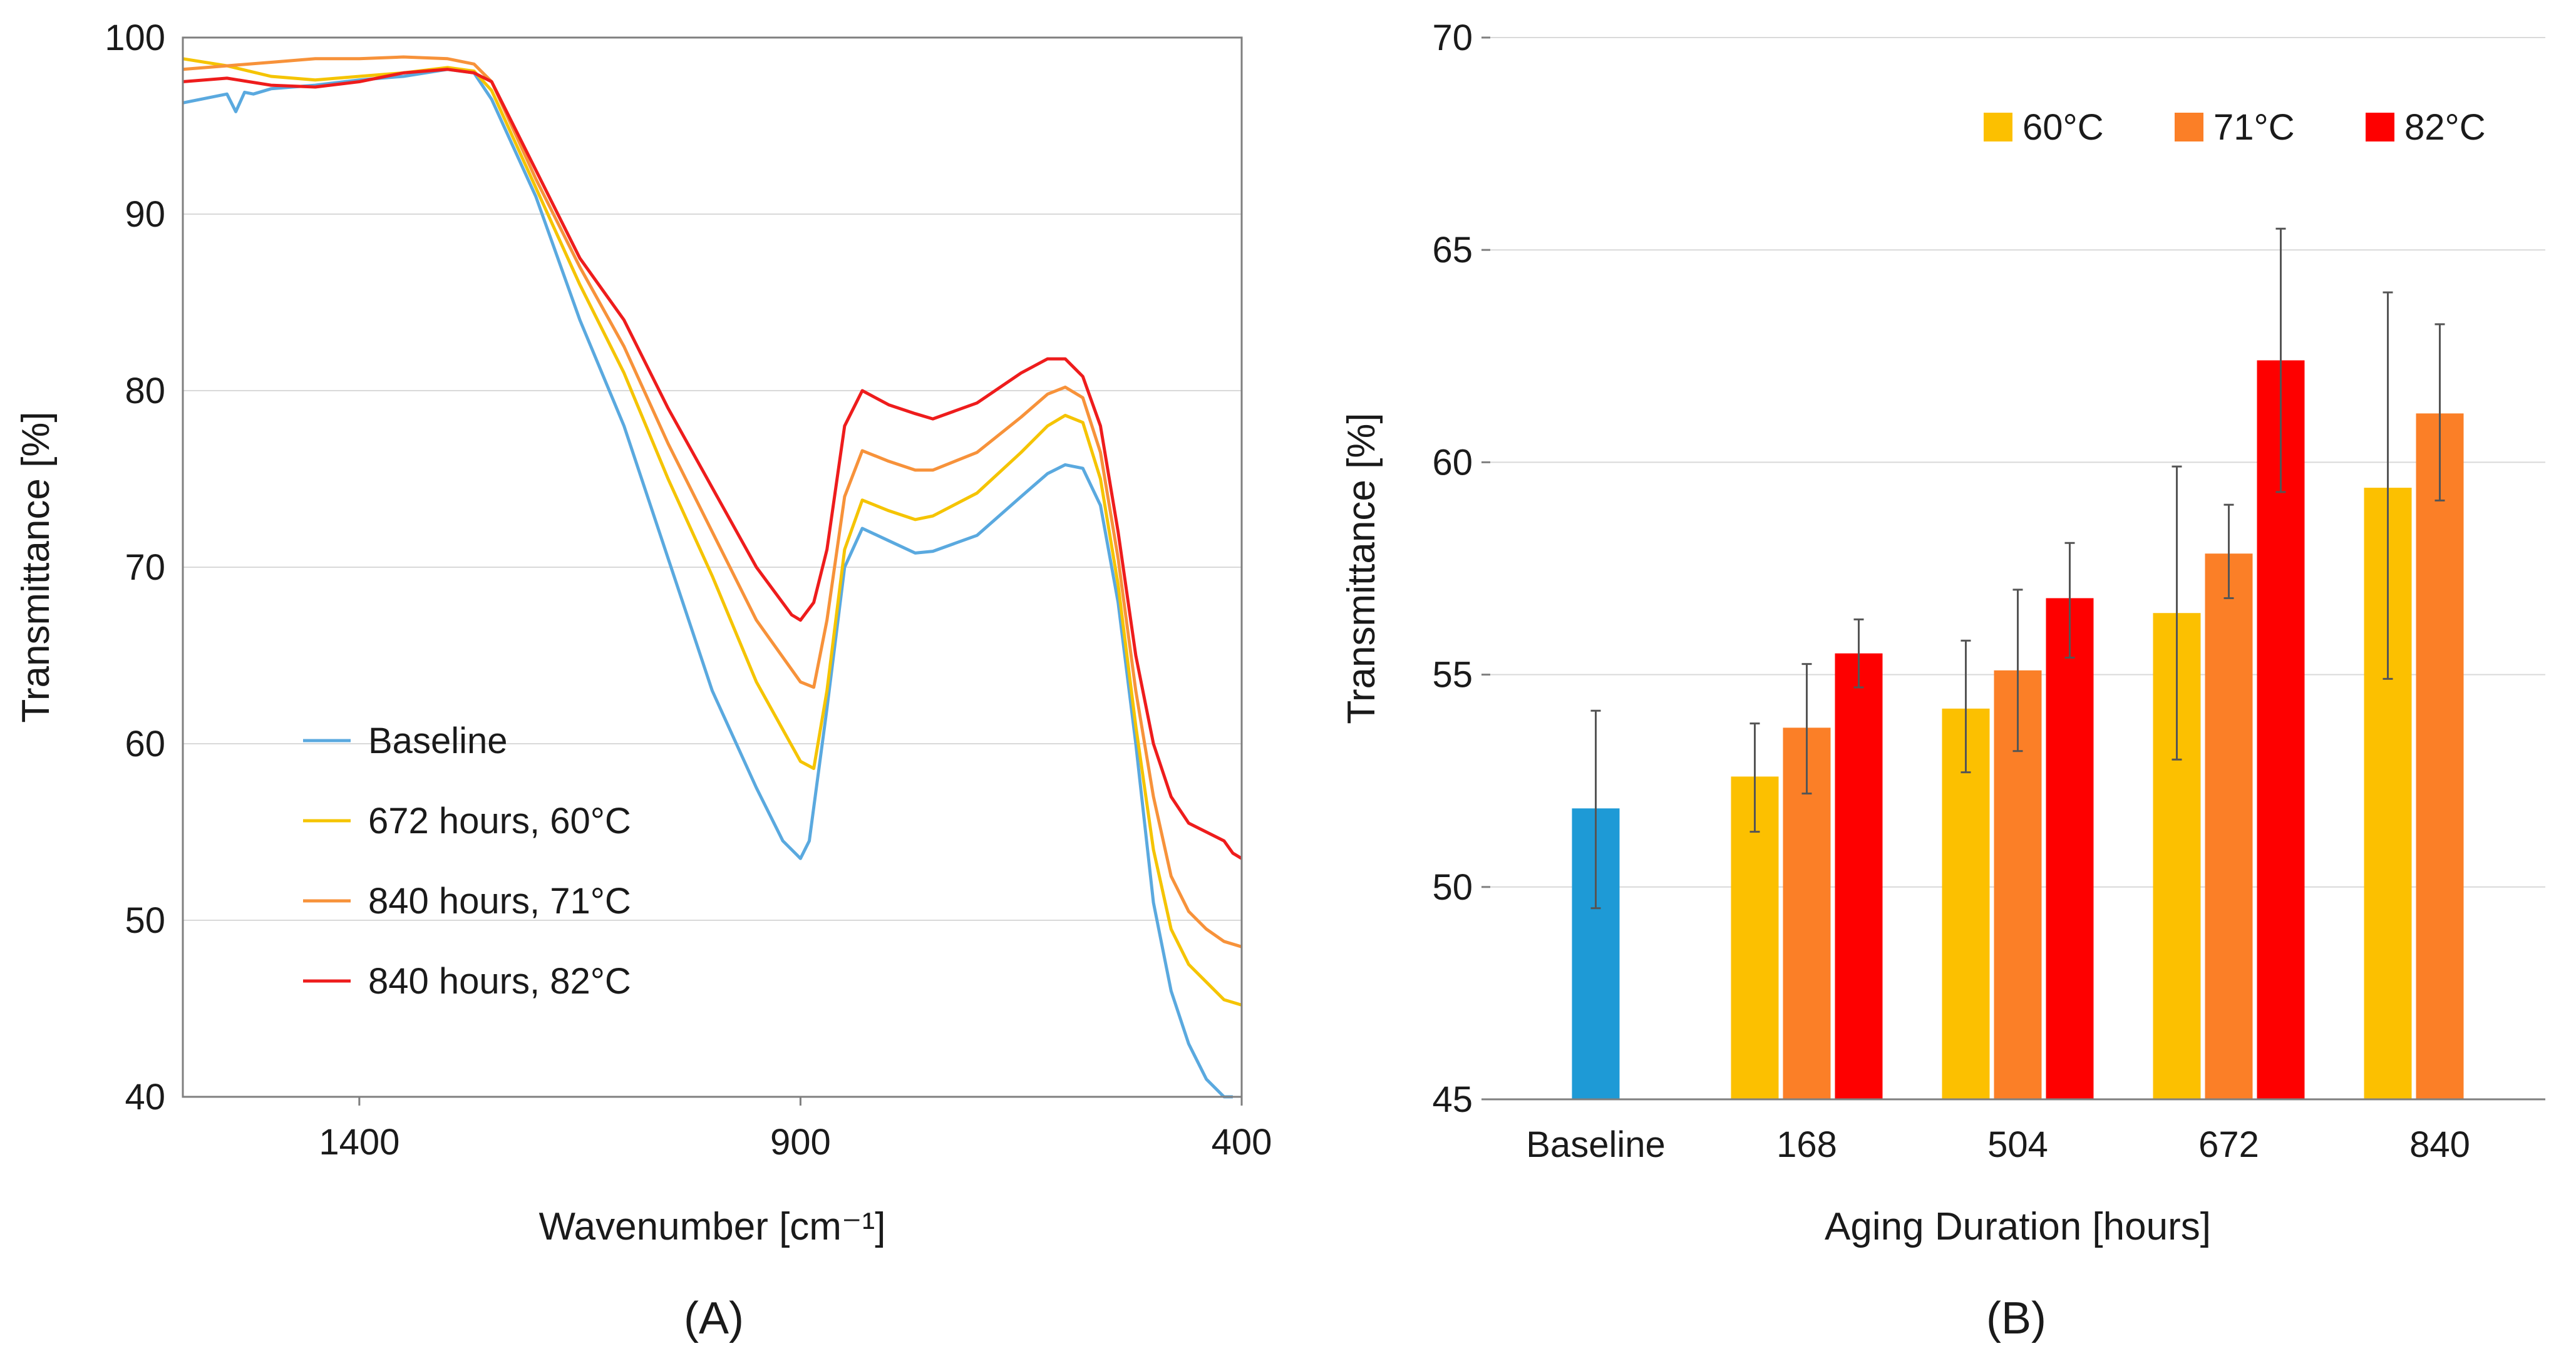  Describe the element at coordinates (500, 821) in the screenshot. I see `legend-label-672-hours-60-c: 672 hours, 60°C` at that location.